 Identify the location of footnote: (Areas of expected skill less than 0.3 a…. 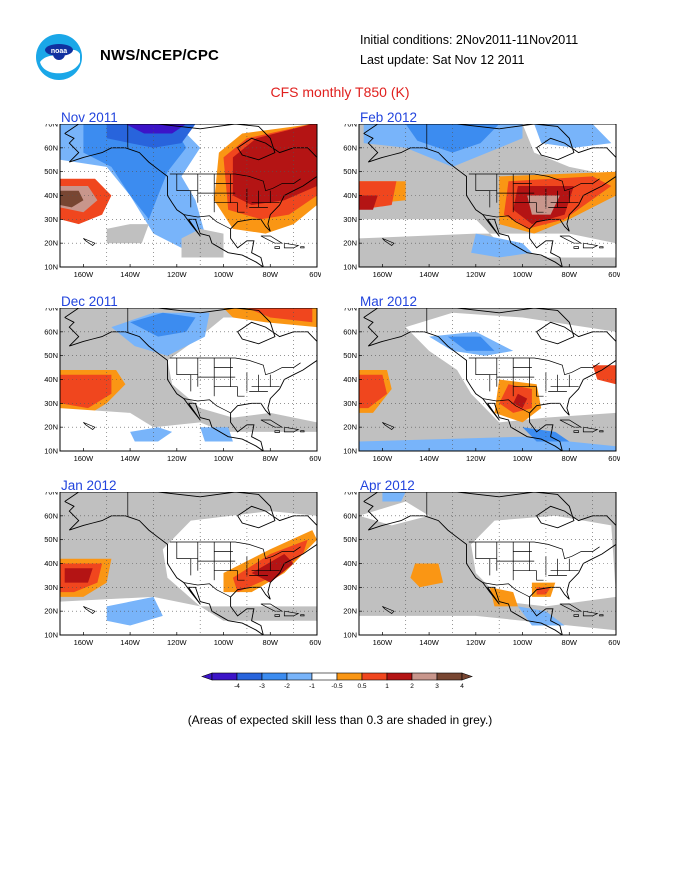
(340, 720).